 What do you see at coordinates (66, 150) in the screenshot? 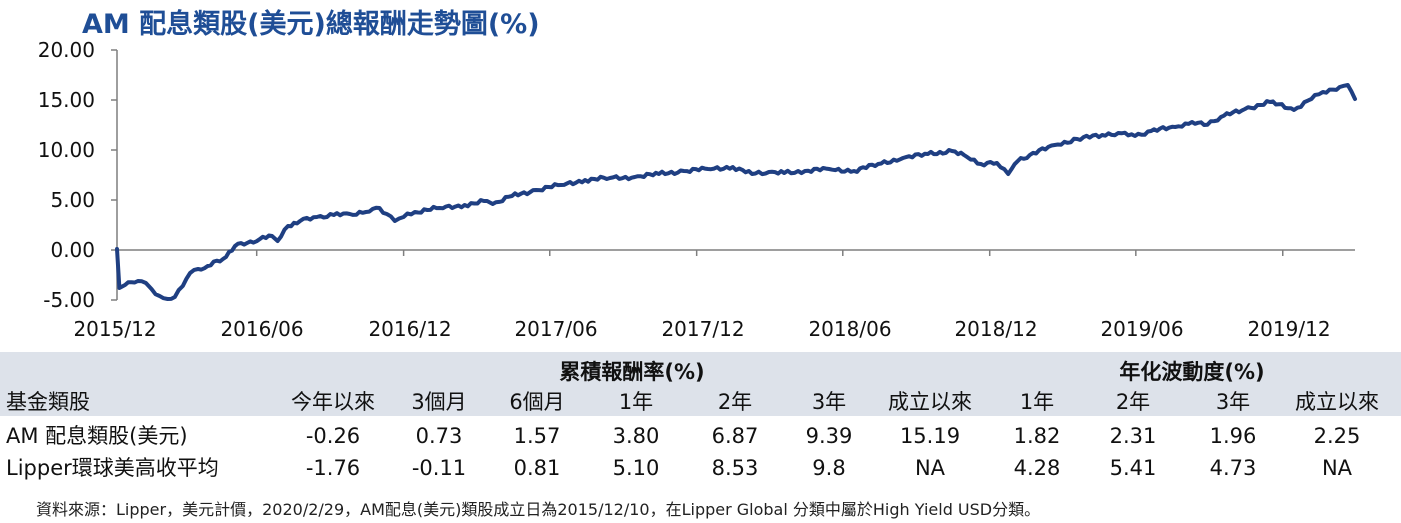
I see `y-tick-label: 10.00` at bounding box center [66, 150].